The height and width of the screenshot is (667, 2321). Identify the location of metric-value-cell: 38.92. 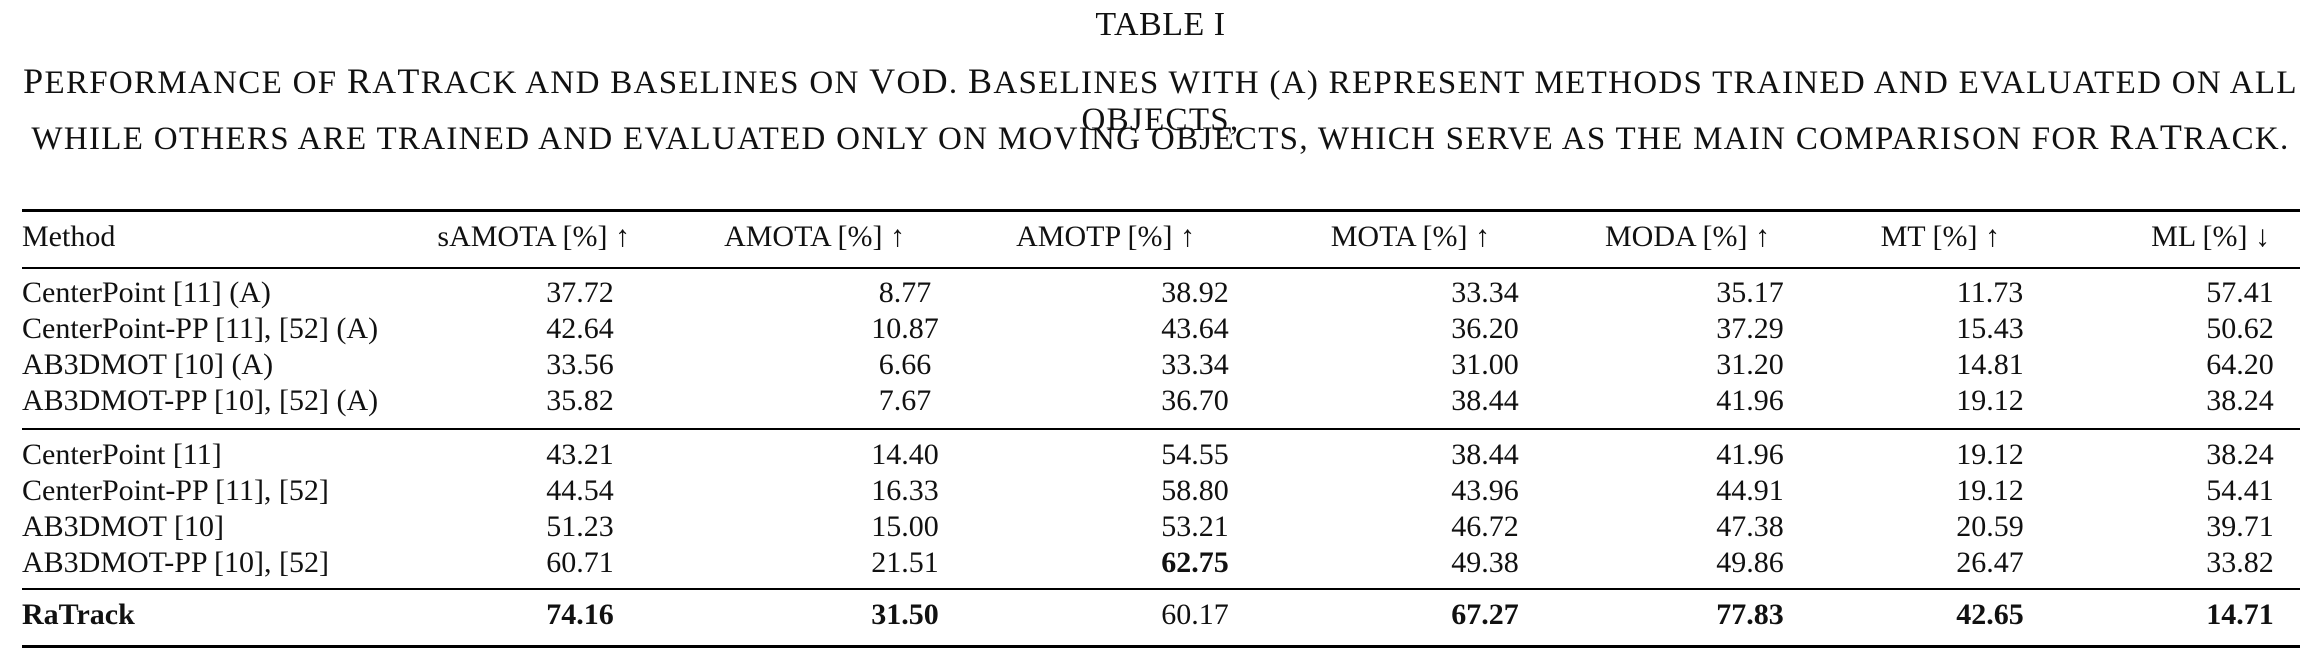
(1195, 292).